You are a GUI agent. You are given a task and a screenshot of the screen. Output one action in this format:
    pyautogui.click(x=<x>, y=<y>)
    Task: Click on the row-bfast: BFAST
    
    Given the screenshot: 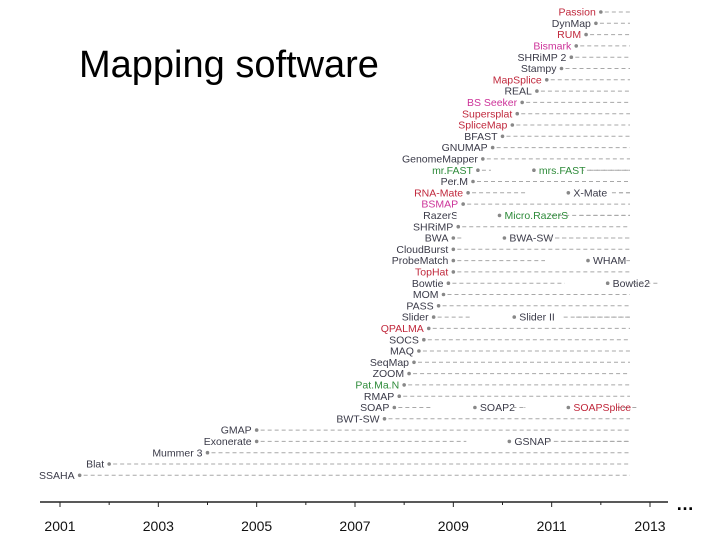 What is the action you would take?
    pyautogui.click(x=547, y=137)
    